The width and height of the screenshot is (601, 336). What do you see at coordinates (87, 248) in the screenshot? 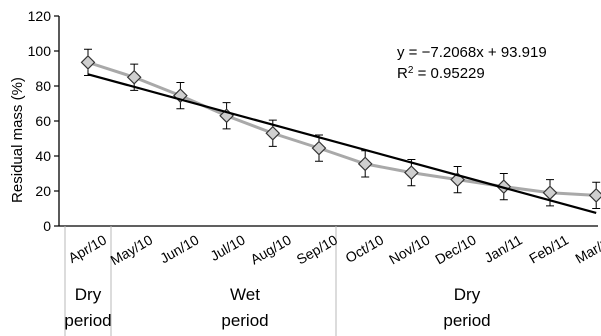
I see `x-tick-label: Apr/10` at bounding box center [87, 248].